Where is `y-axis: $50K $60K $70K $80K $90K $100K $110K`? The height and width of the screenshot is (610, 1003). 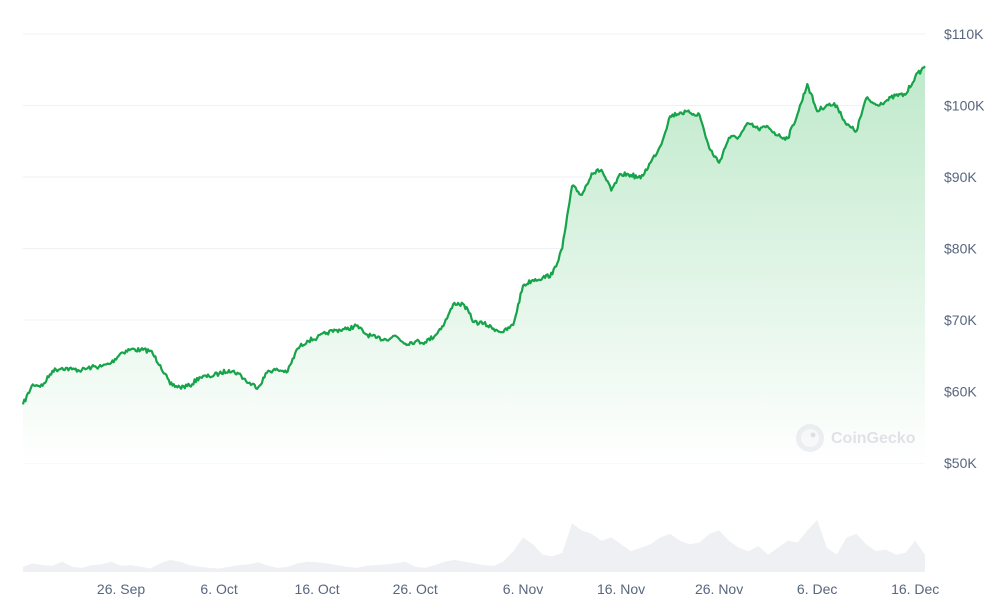
y-axis: $50K $60K $70K $80K $90K $100K $110K is located at coordinates (964, 248).